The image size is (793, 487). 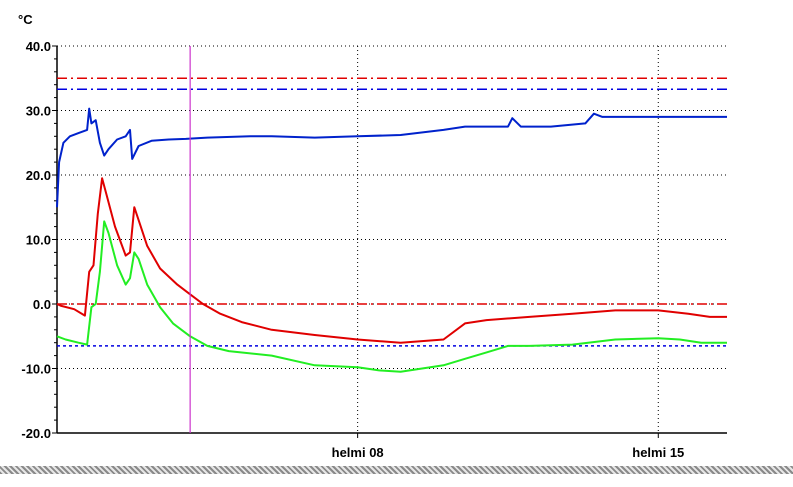 I want to click on y-tick-label: 10.0, so click(x=38, y=240).